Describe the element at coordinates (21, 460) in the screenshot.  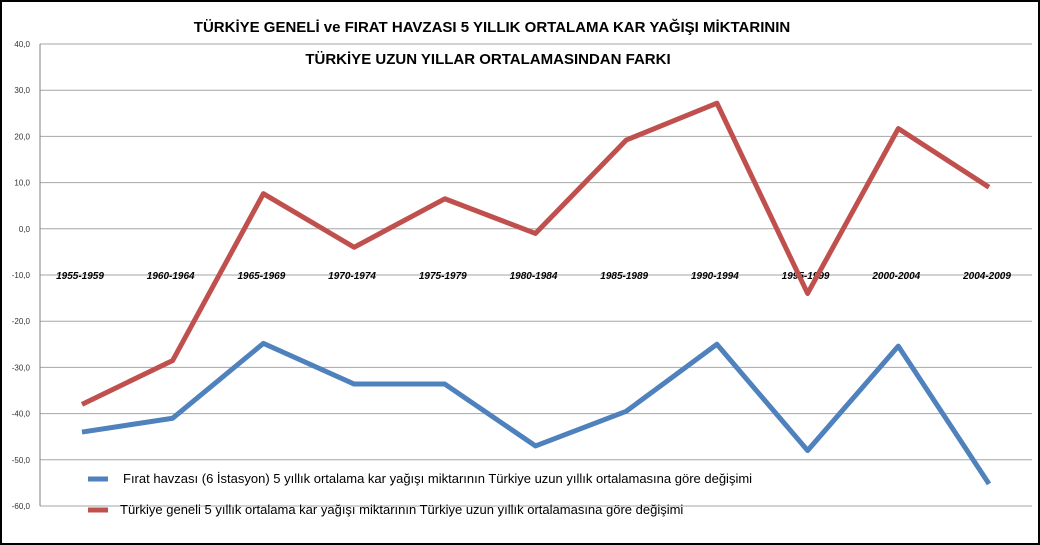
I see `y-tick-label: -50,0` at that location.